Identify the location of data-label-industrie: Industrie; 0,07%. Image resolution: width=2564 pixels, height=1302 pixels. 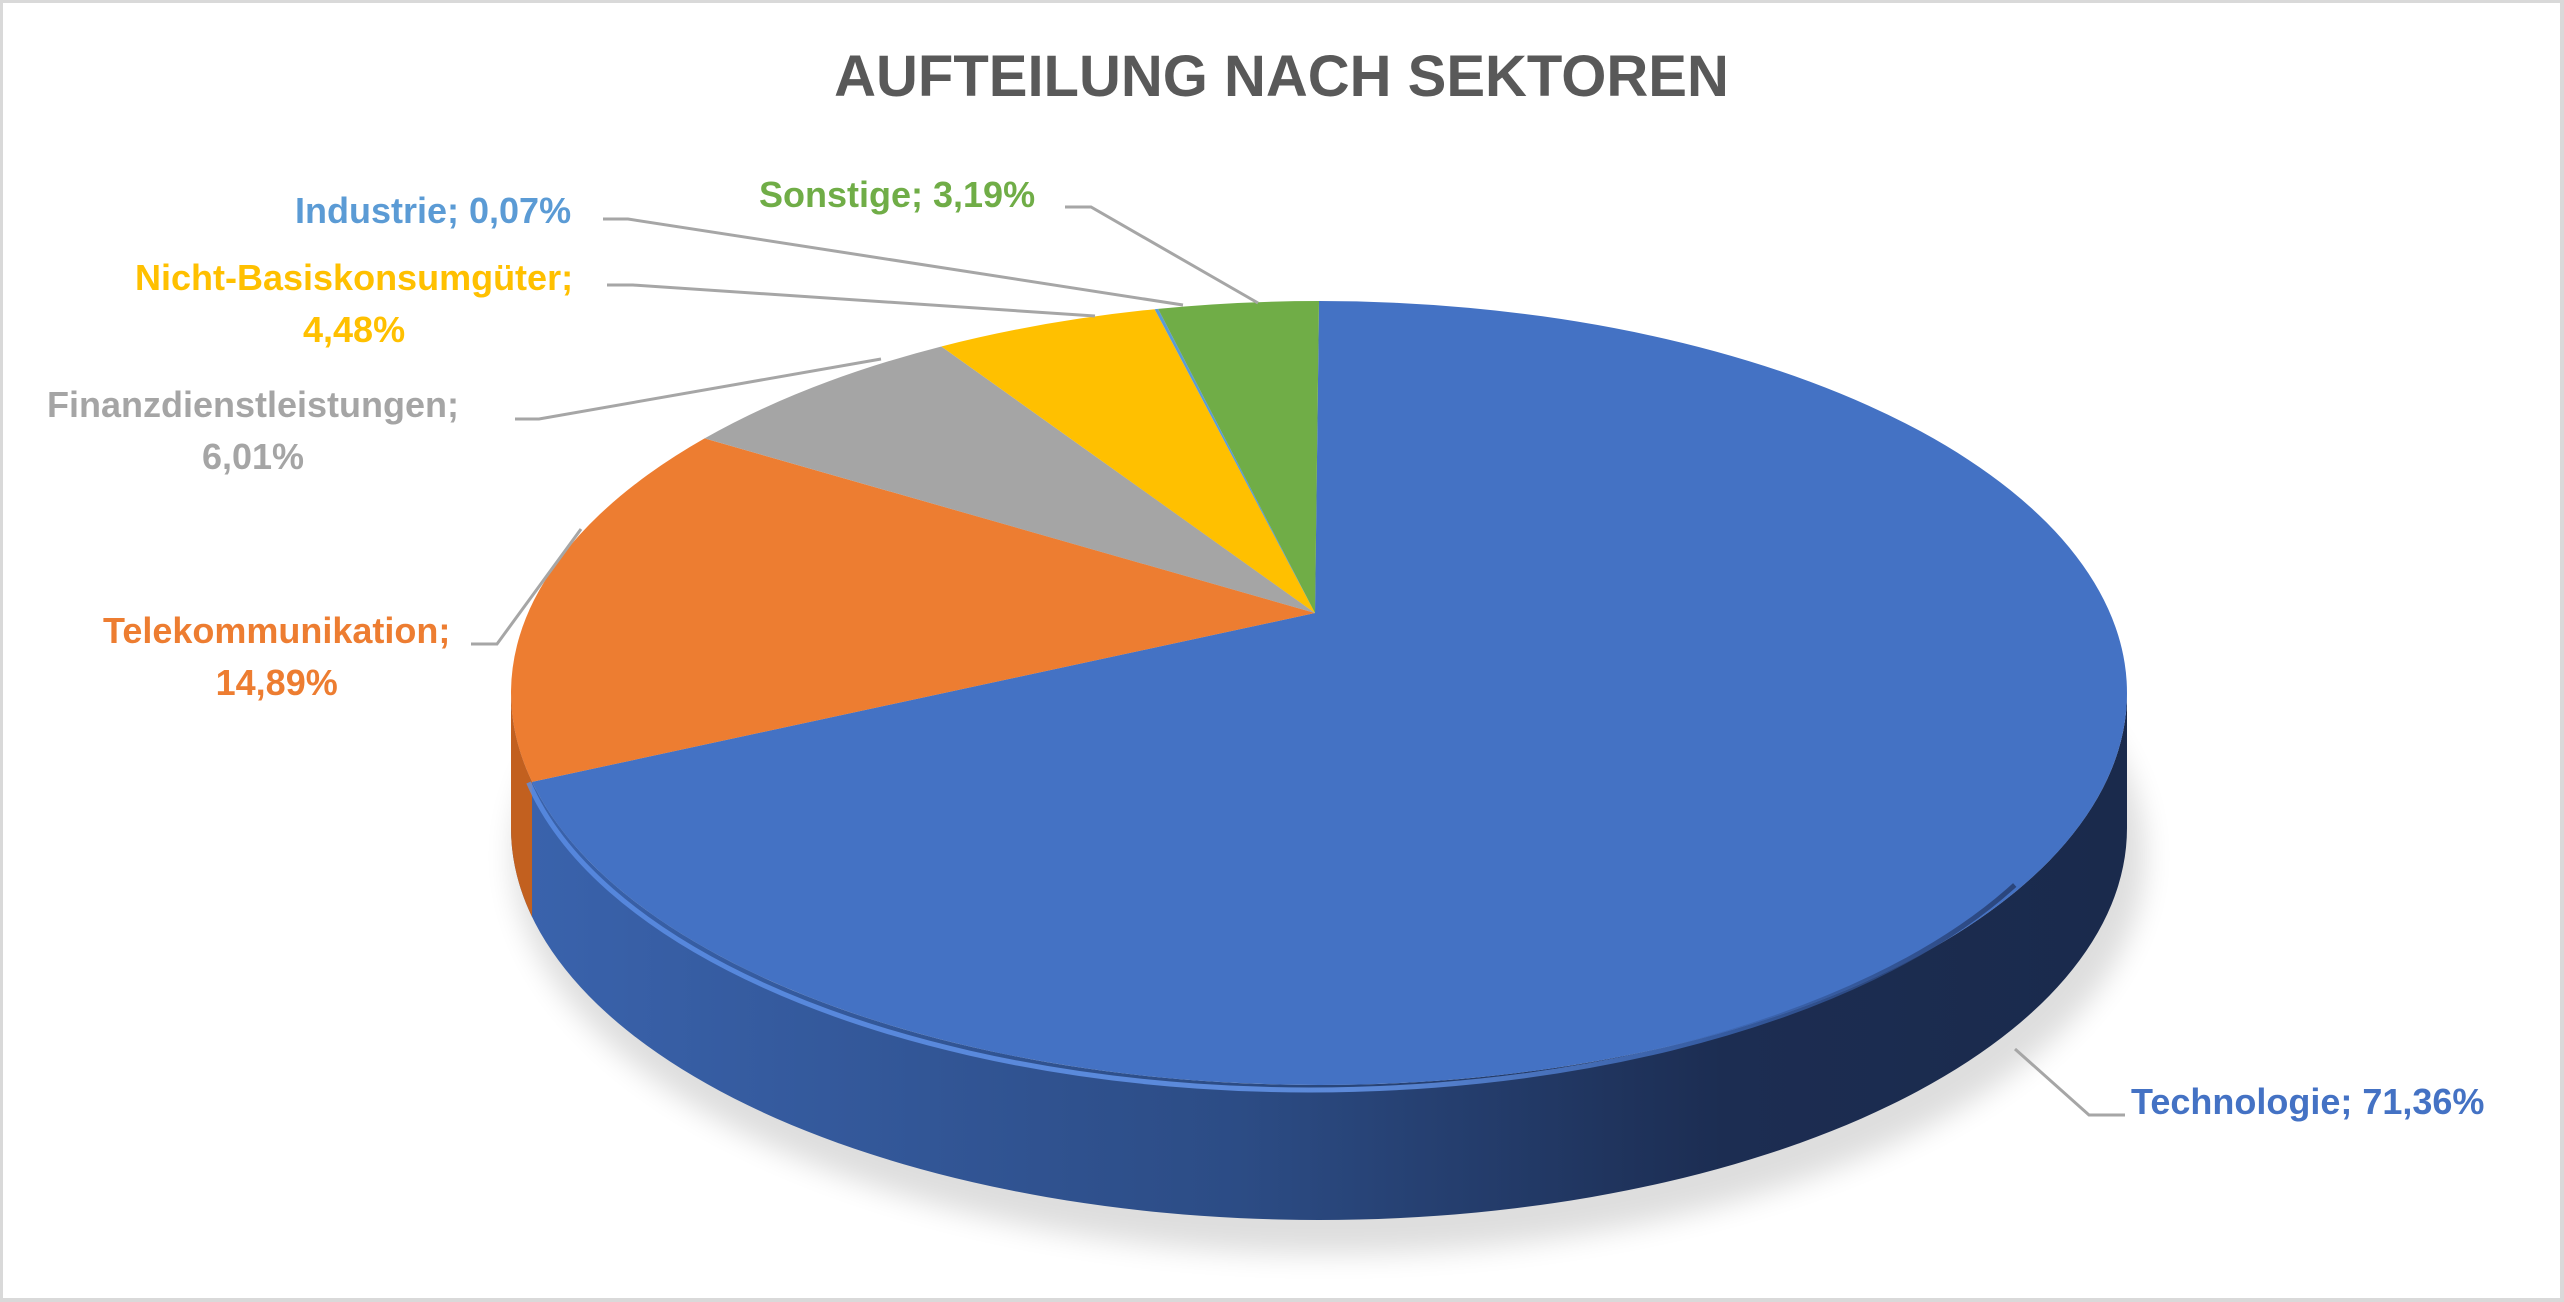
(433, 210).